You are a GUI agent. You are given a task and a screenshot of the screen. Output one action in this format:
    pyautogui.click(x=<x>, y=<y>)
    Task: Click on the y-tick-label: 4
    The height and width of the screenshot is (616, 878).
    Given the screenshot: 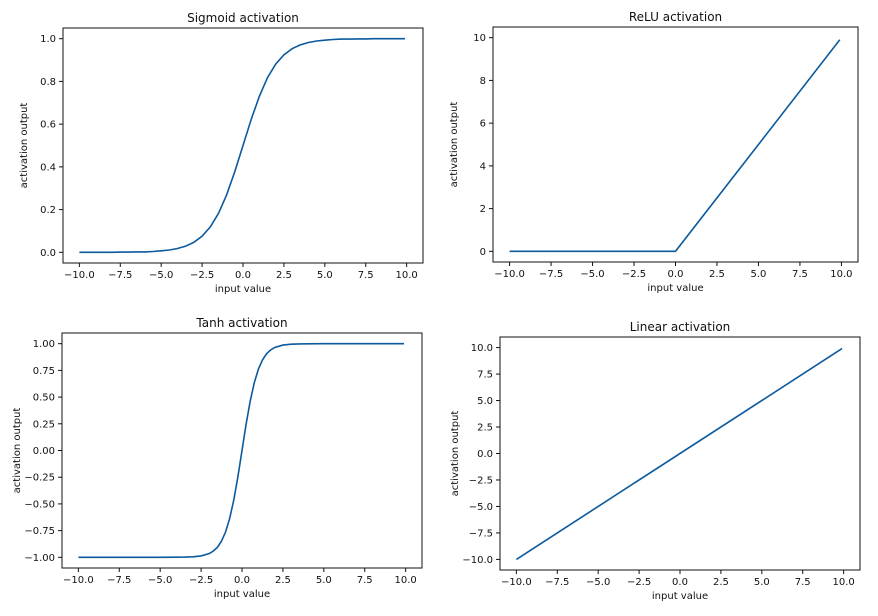 What is the action you would take?
    pyautogui.click(x=483, y=166)
    